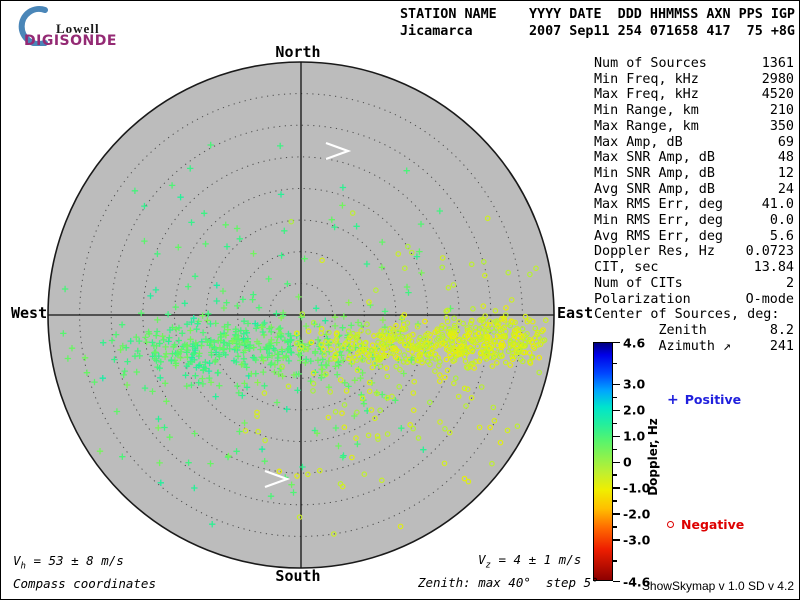  What do you see at coordinates (308, 315) in the screenshot?
I see `velocity-chevrons` at bounding box center [308, 315].